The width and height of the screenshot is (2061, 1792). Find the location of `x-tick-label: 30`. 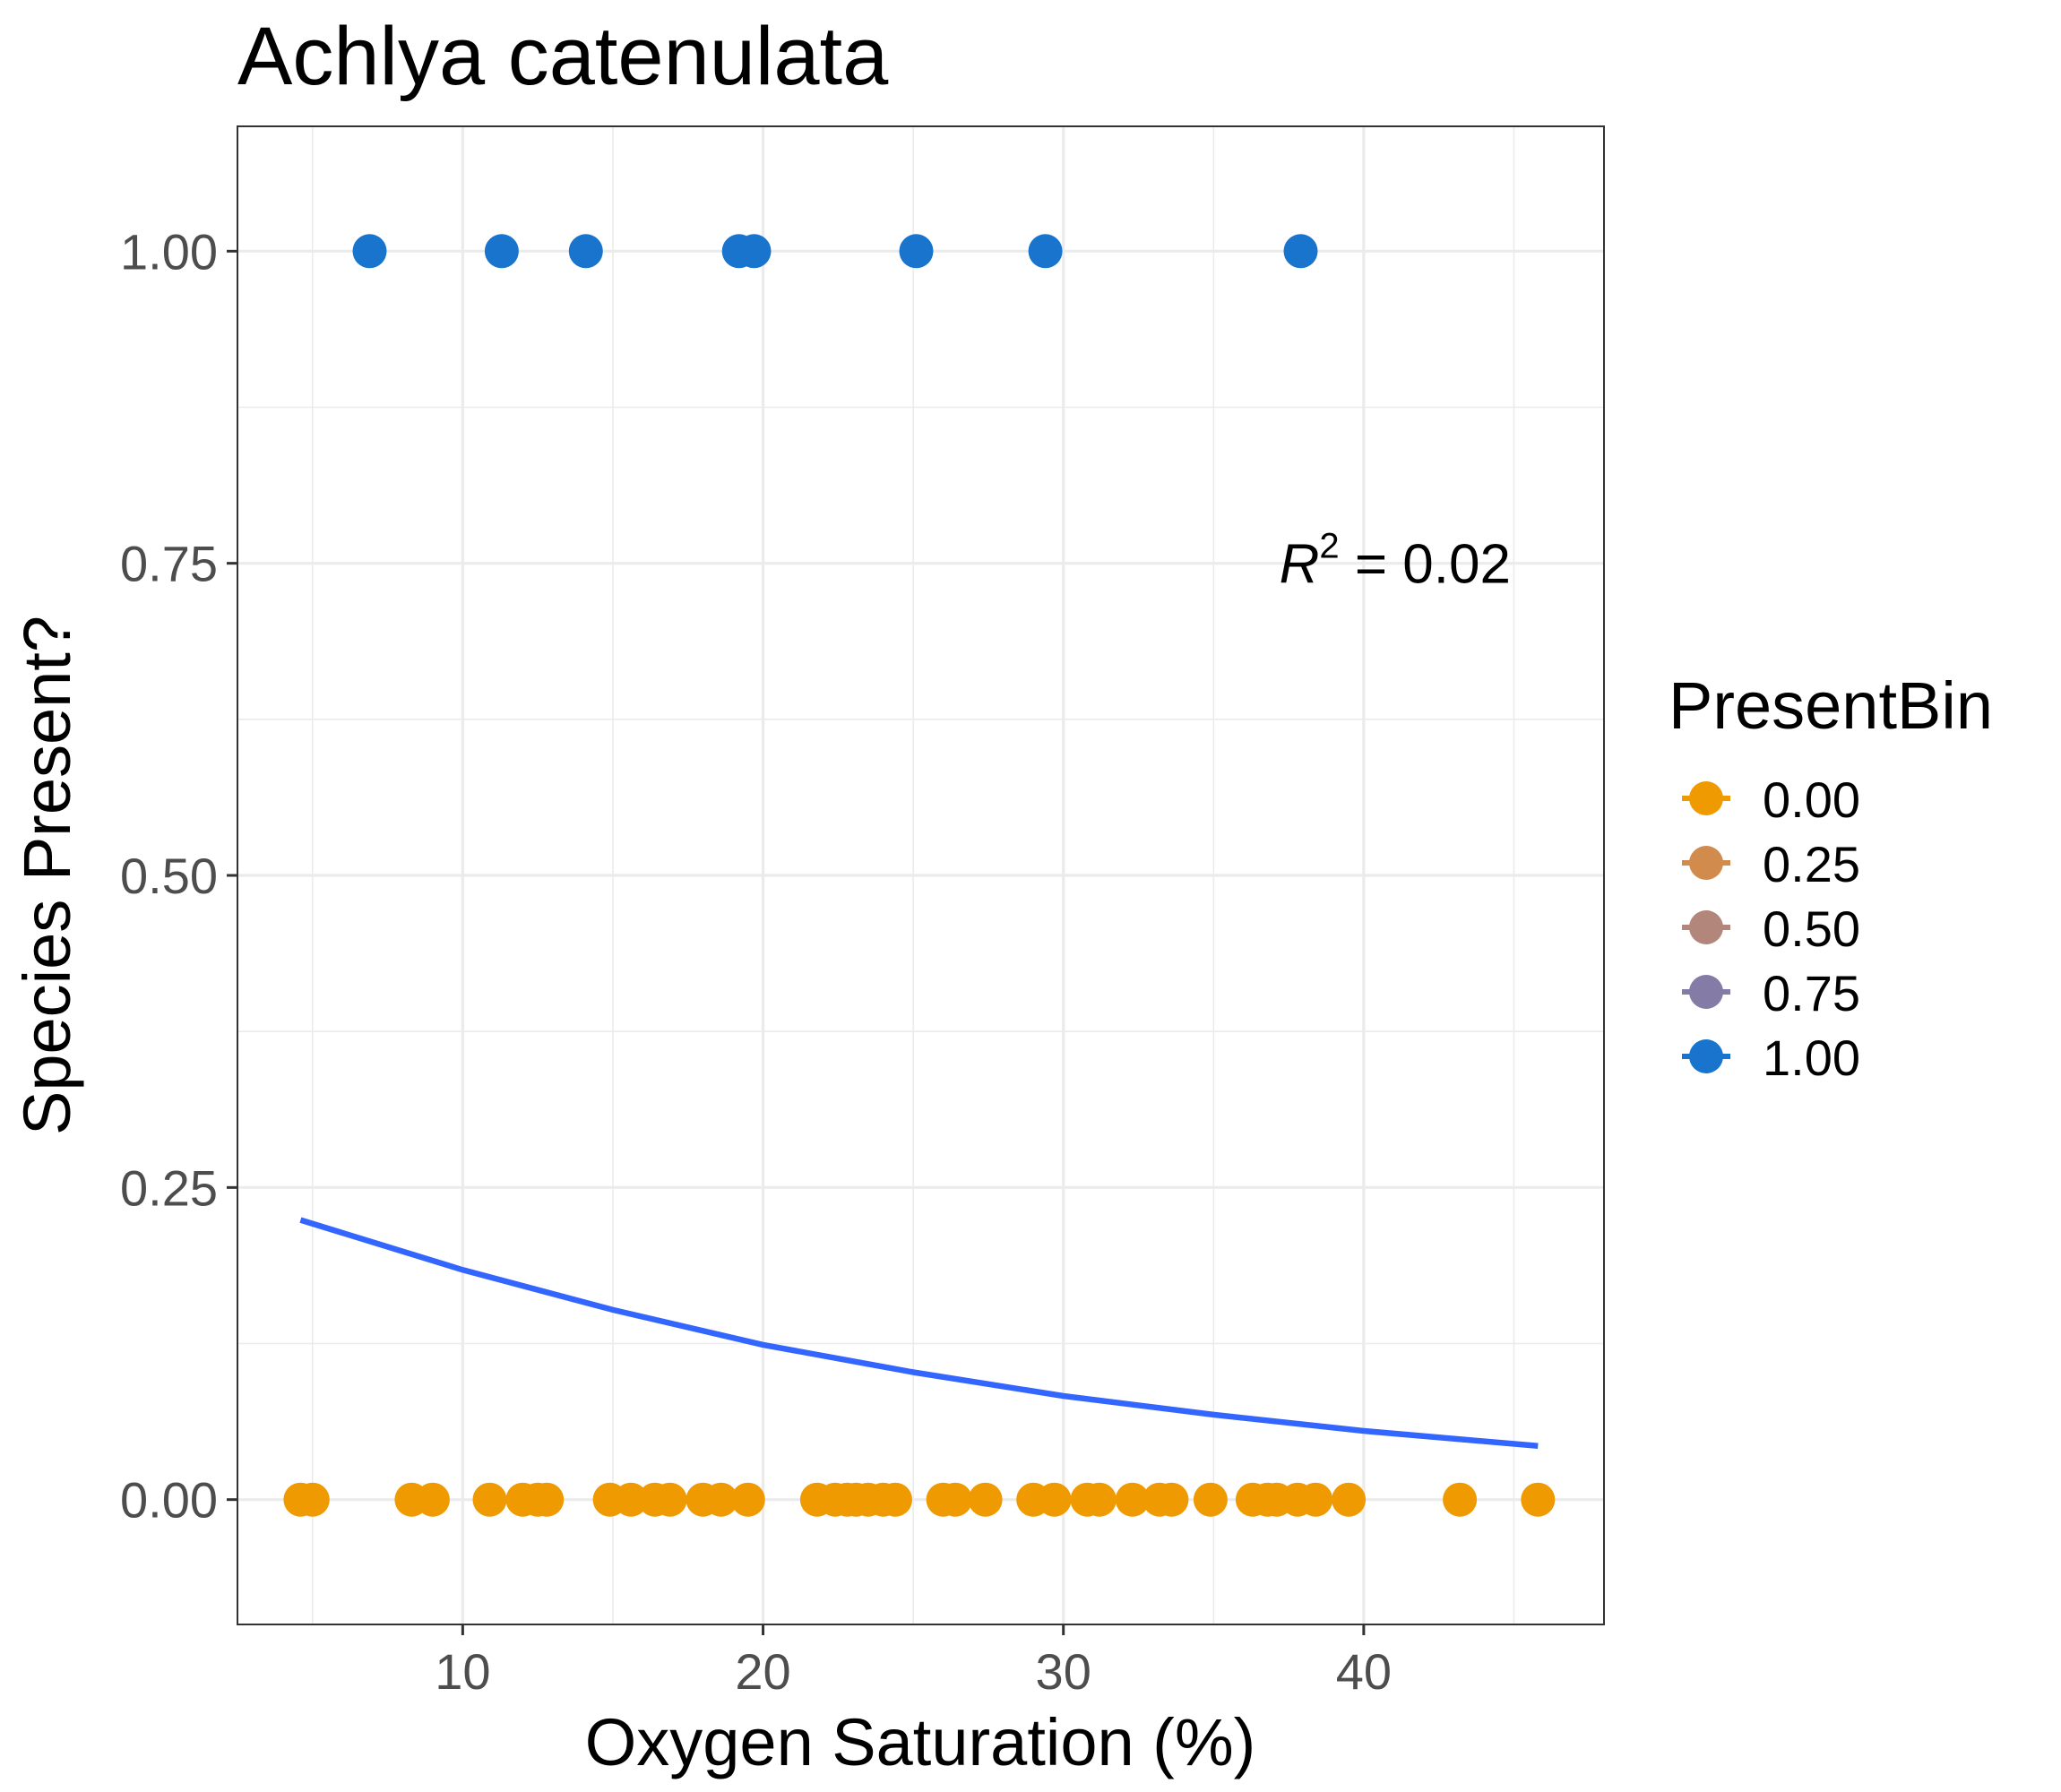

x-tick-label: 30 is located at coordinates (1063, 1671).